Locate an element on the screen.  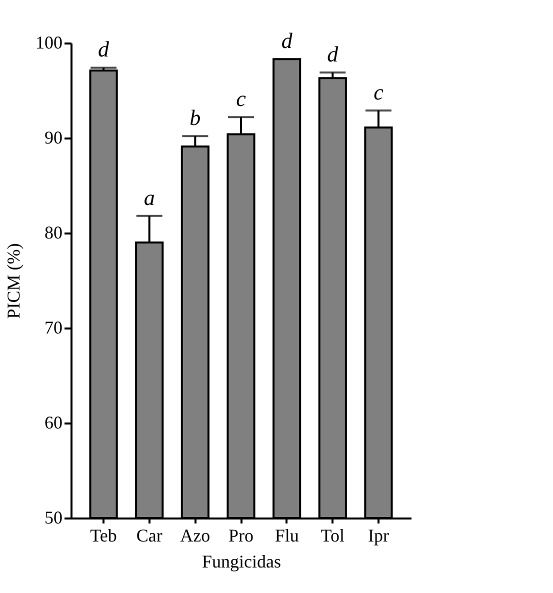
x-tick-label: Flu is located at coordinates (286, 536).